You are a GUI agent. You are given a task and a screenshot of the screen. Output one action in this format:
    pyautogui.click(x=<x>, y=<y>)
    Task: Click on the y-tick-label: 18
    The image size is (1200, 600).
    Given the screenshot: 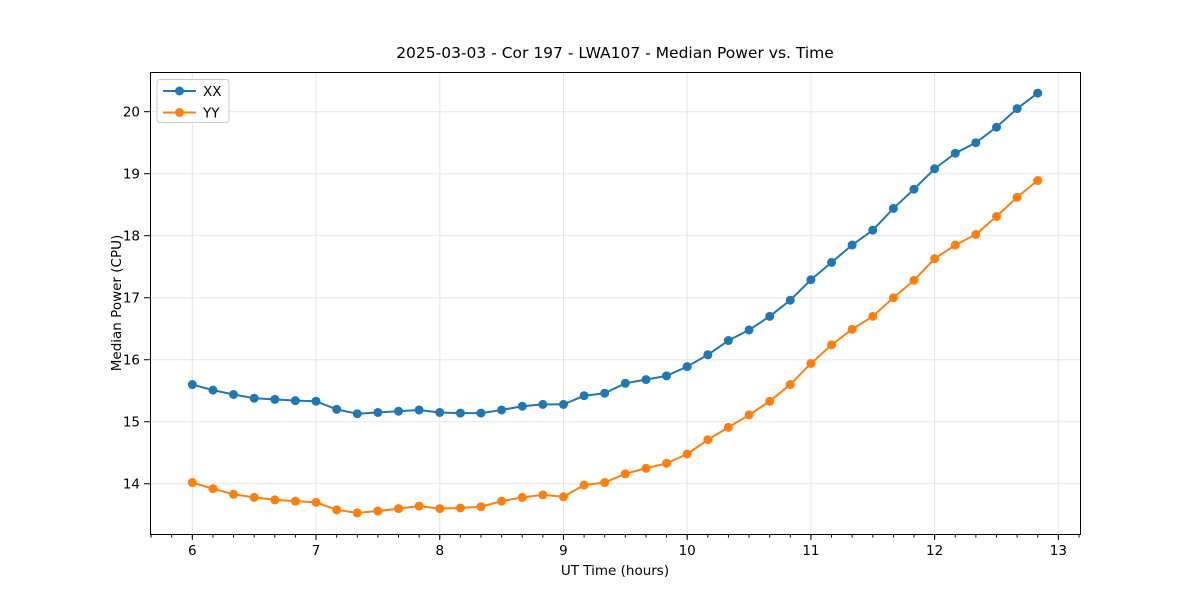 What is the action you would take?
    pyautogui.click(x=131, y=237)
    